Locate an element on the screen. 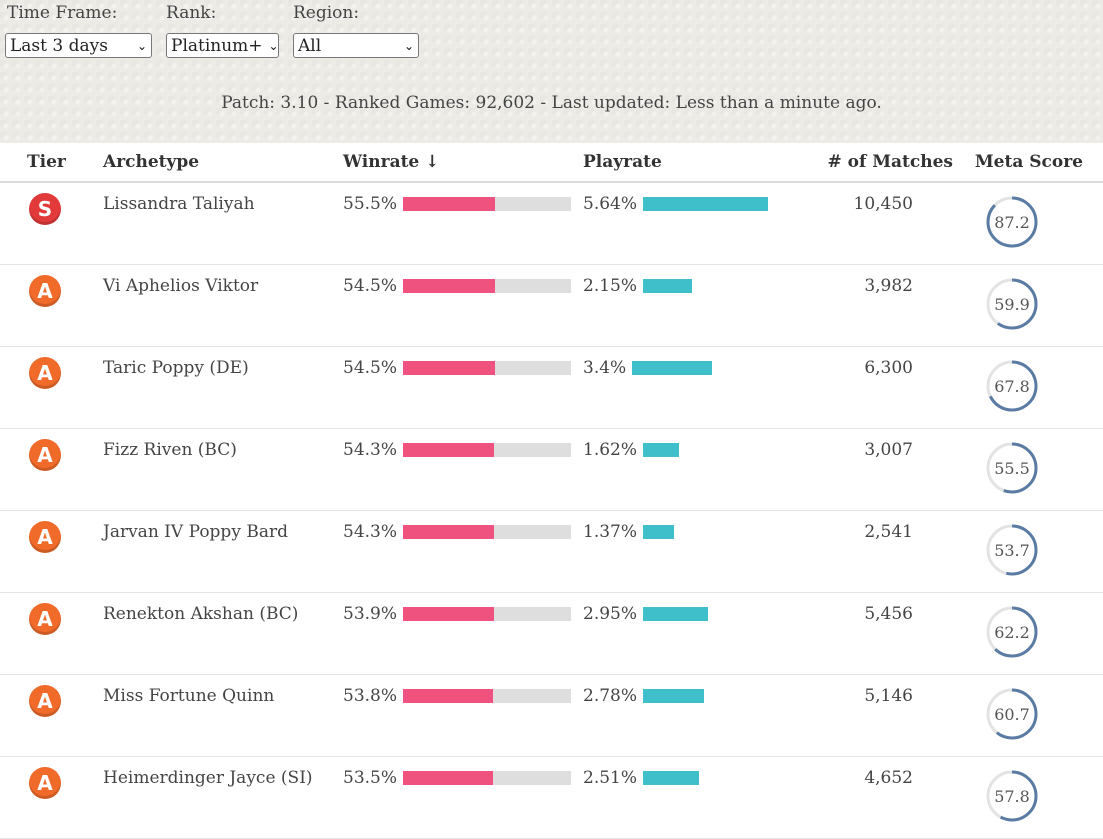  archetype-name: Lissandra Taliyah is located at coordinates (179, 204).